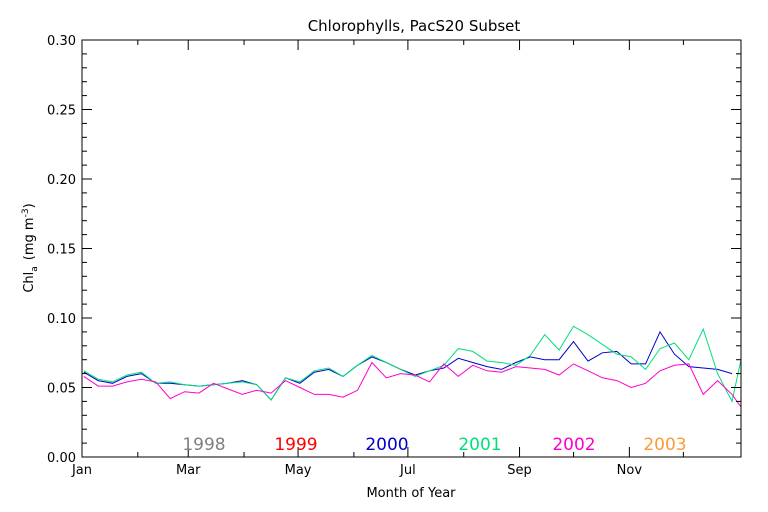  Describe the element at coordinates (295, 445) in the screenshot. I see `legend-entry-1999: 1999` at that location.